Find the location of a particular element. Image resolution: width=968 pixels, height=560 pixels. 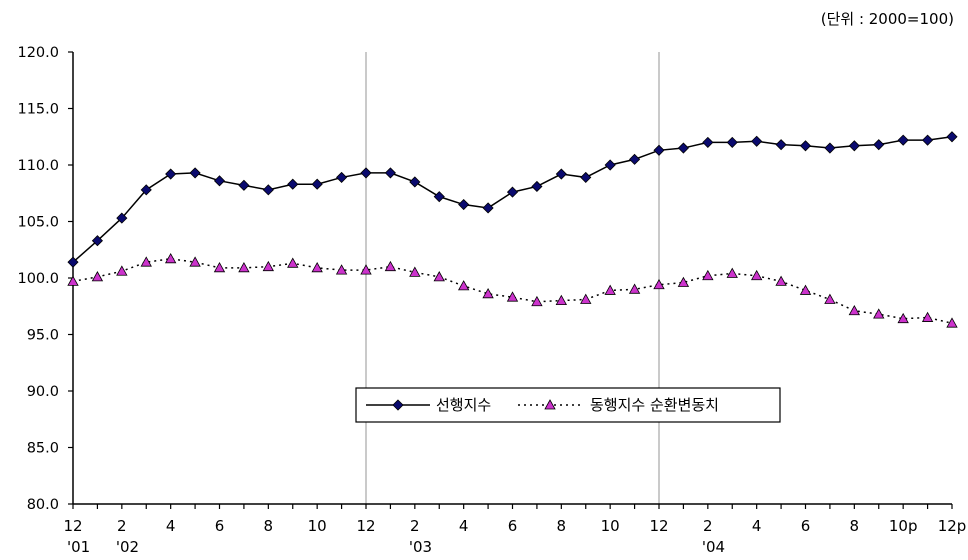

y-tick-label: 100.0 is located at coordinates (38, 279).